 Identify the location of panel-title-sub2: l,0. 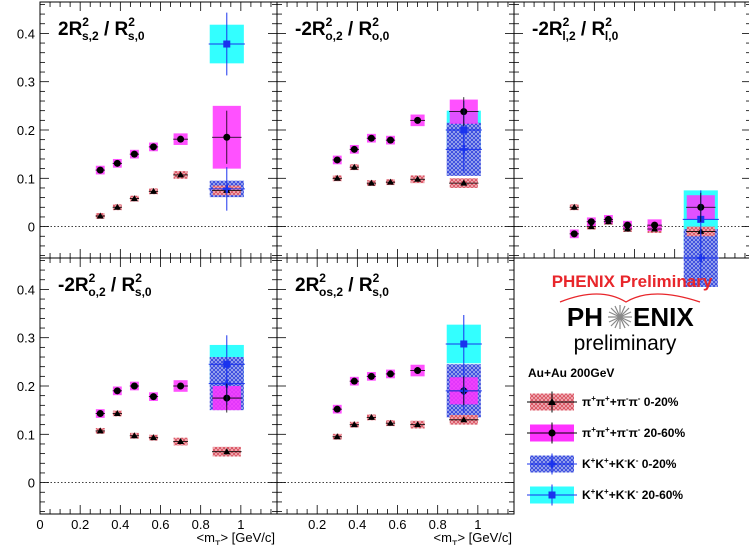
(612, 36).